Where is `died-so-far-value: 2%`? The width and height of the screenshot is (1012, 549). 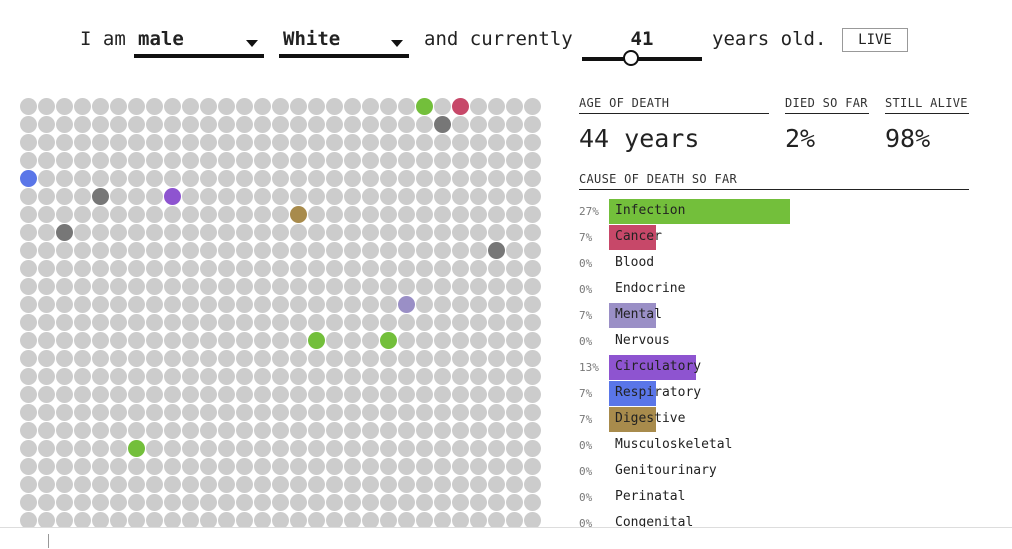 died-so-far-value: 2% is located at coordinates (800, 138).